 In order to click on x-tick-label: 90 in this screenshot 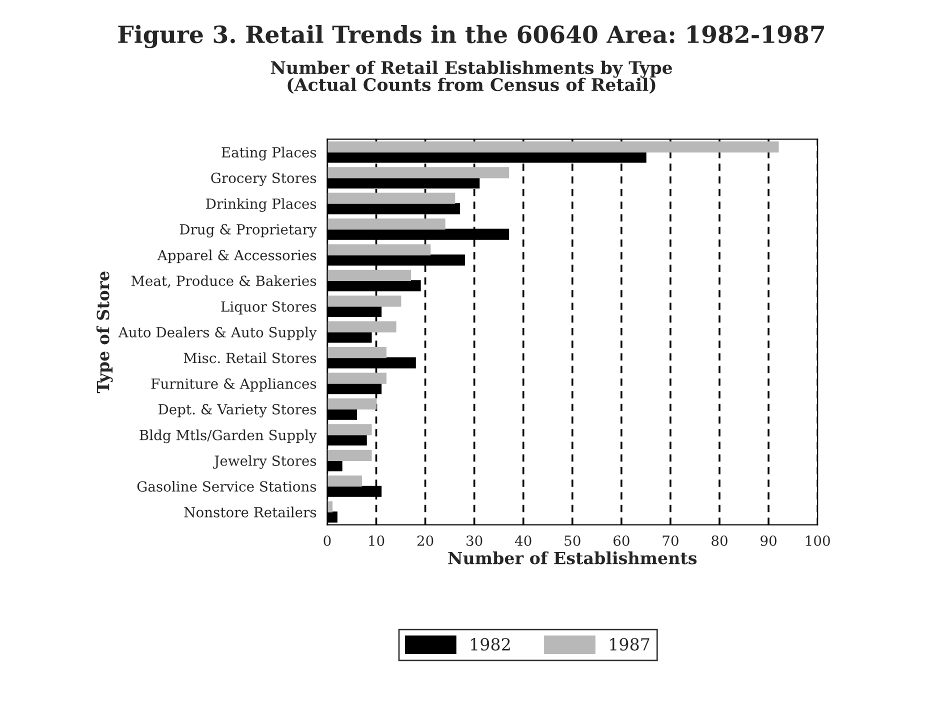, I will do `click(768, 540)`.